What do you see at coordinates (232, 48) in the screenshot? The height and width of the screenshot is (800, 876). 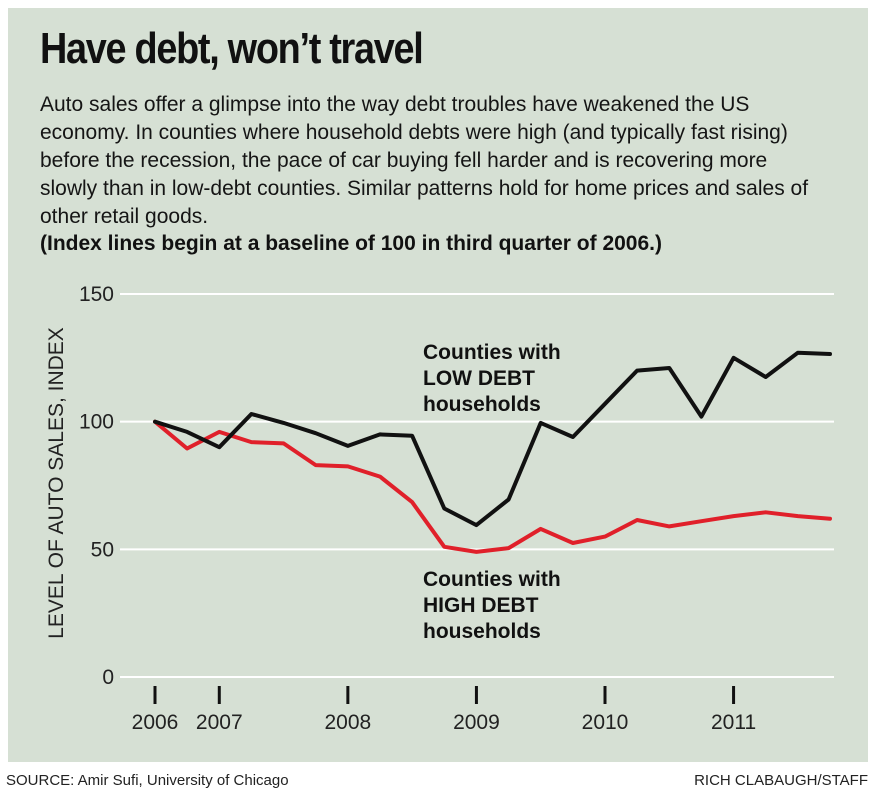 I see `chart-title: Have debt, won’t travel` at bounding box center [232, 48].